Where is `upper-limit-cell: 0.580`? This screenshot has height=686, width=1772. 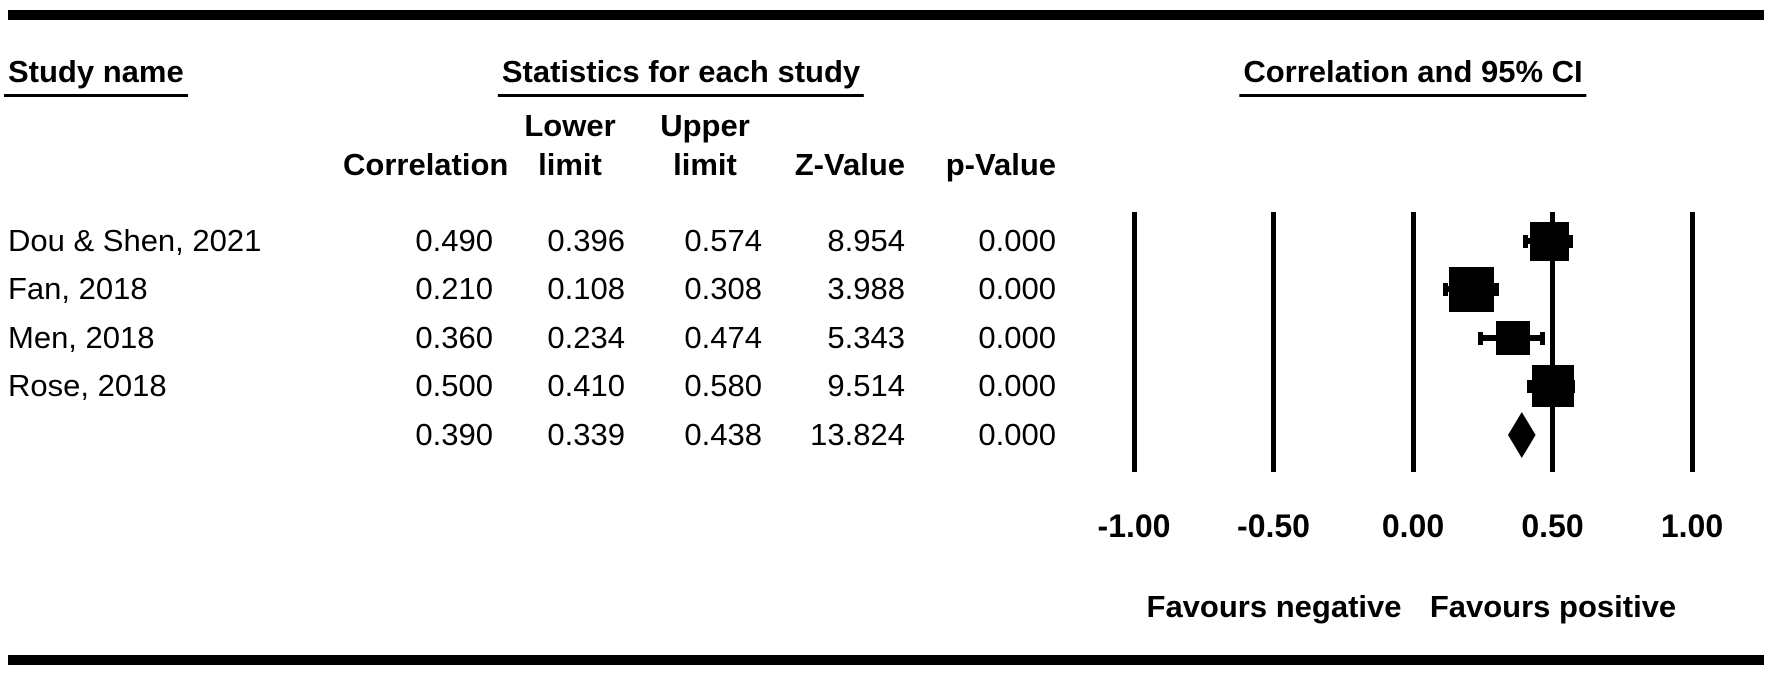 upper-limit-cell: 0.580 is located at coordinates (723, 385).